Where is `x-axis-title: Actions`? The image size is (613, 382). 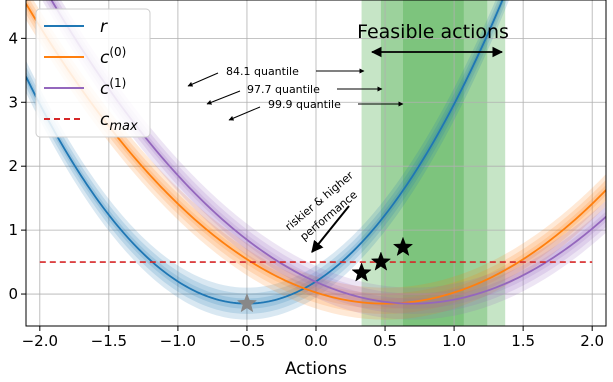 x-axis-title: Actions is located at coordinates (316, 369).